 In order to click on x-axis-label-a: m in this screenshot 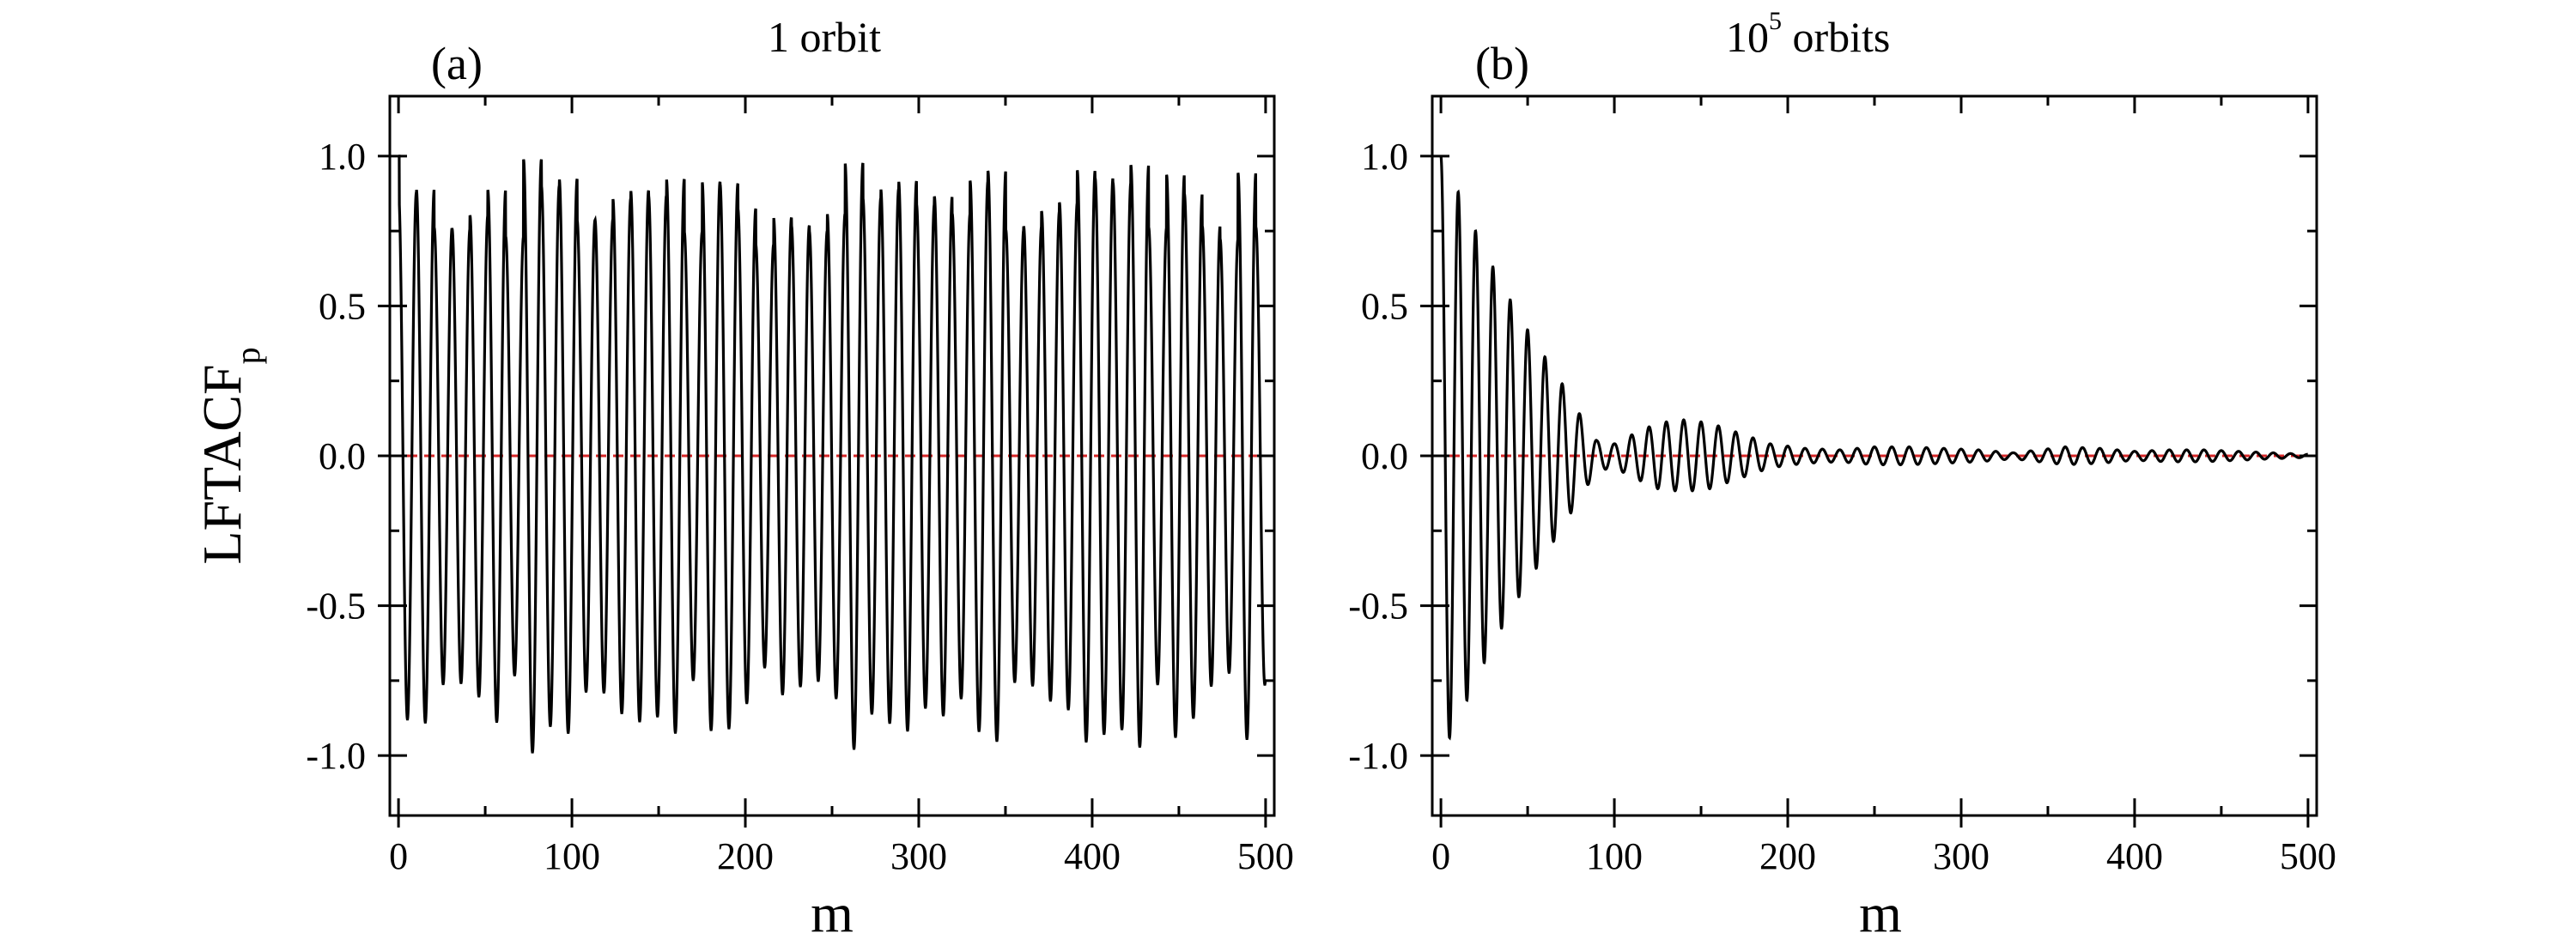, I will do `click(832, 913)`.